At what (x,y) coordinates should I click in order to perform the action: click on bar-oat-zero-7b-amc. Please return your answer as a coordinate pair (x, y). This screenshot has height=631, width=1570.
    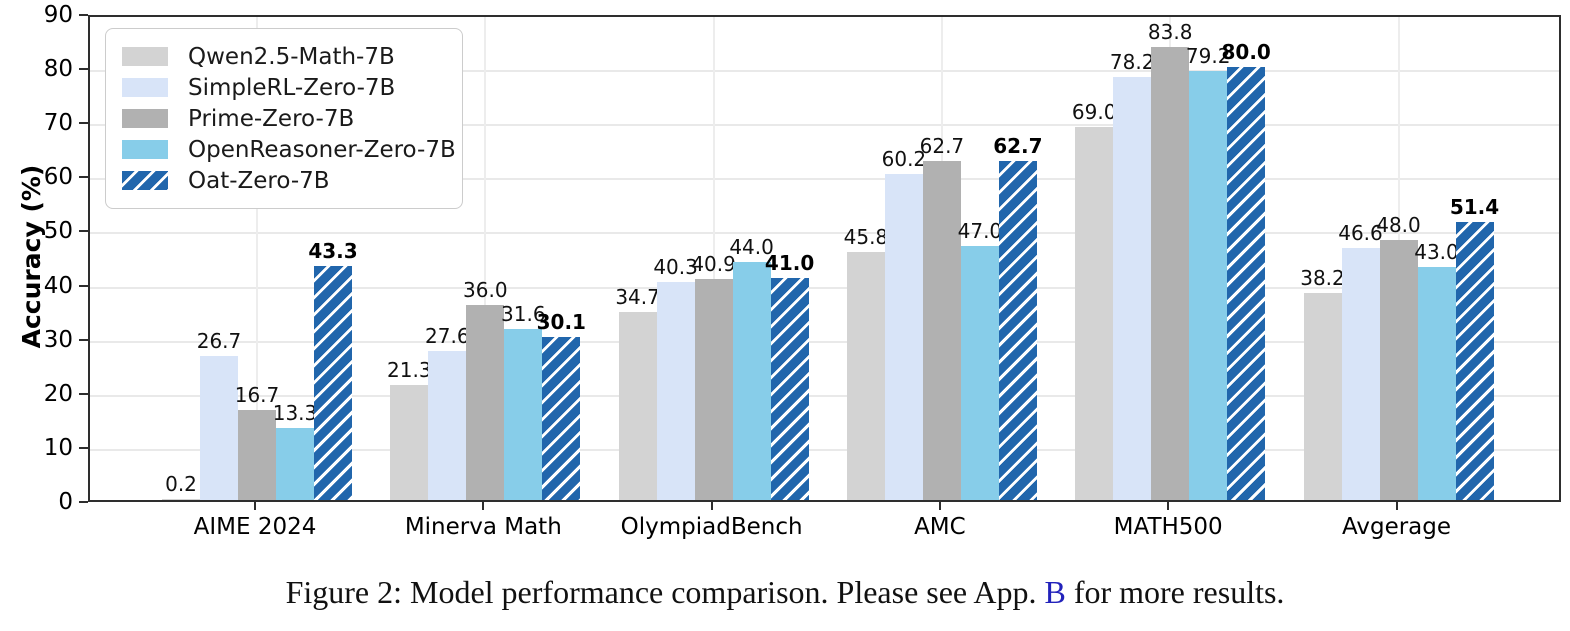
    Looking at the image, I should click on (1017, 330).